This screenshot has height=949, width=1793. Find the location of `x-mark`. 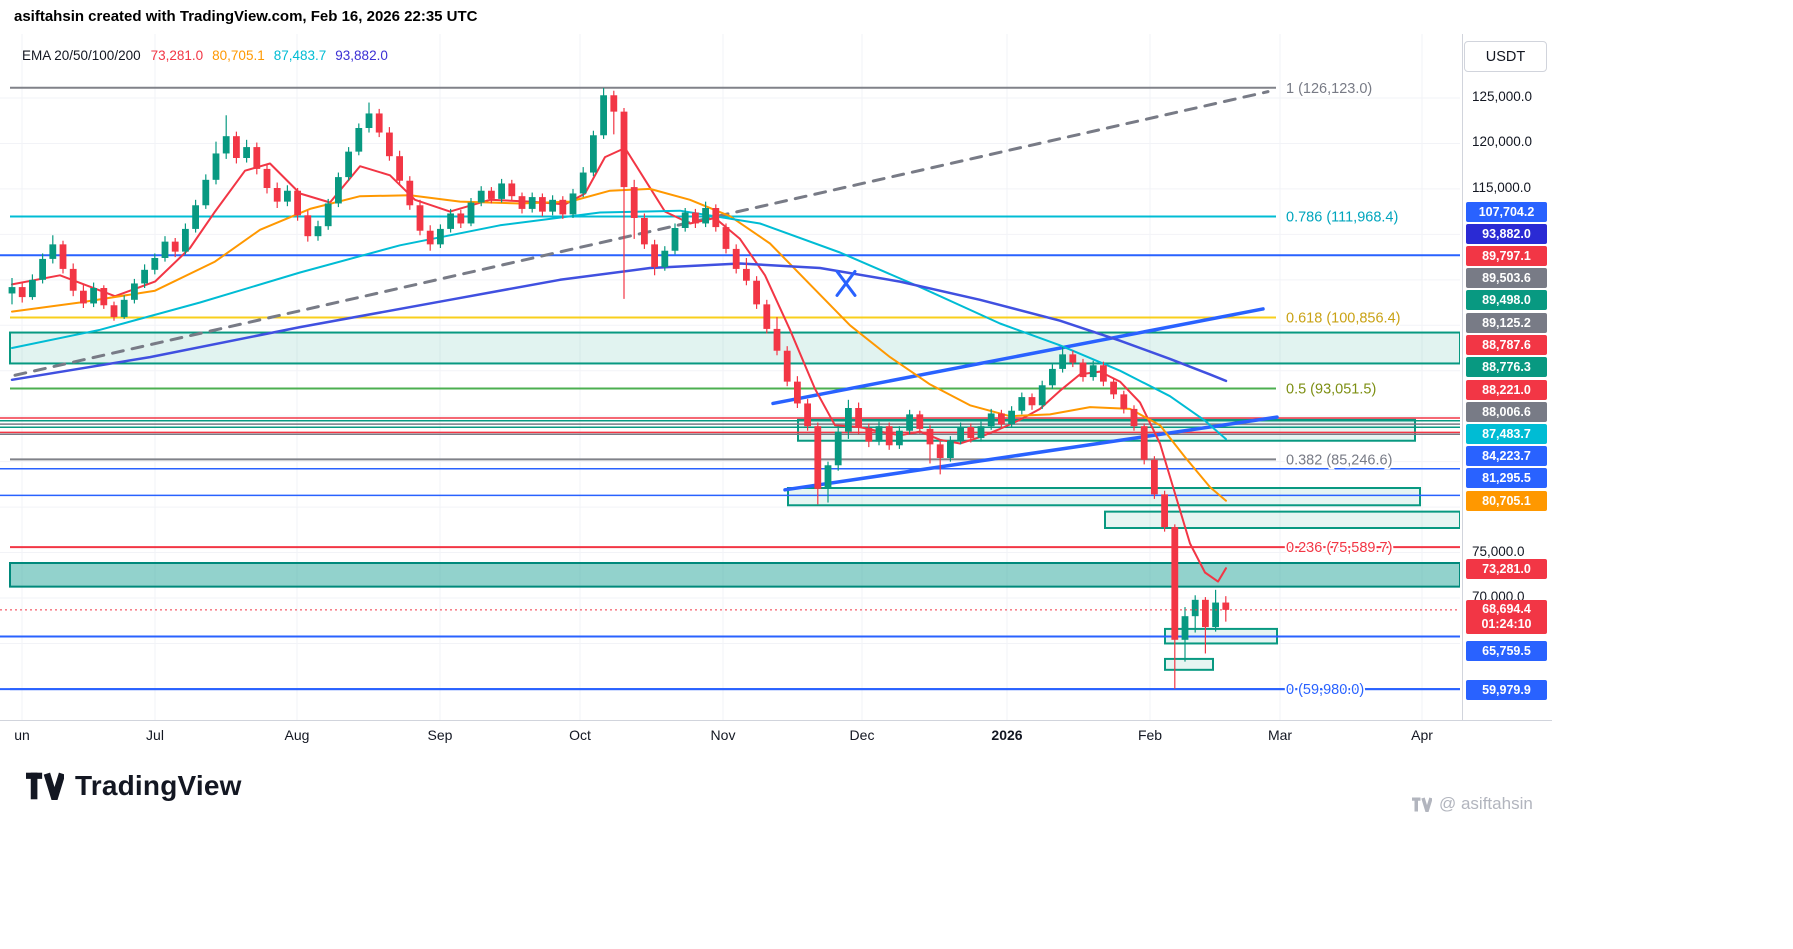

x-mark is located at coordinates (846, 283).